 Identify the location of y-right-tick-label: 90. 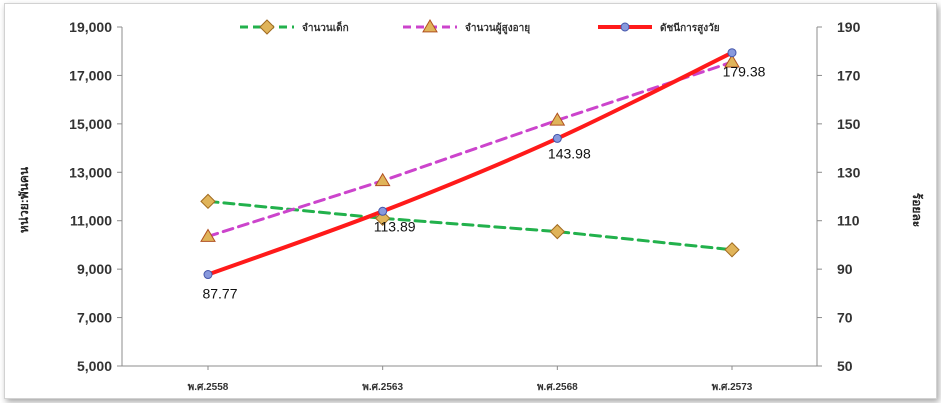
(845, 269).